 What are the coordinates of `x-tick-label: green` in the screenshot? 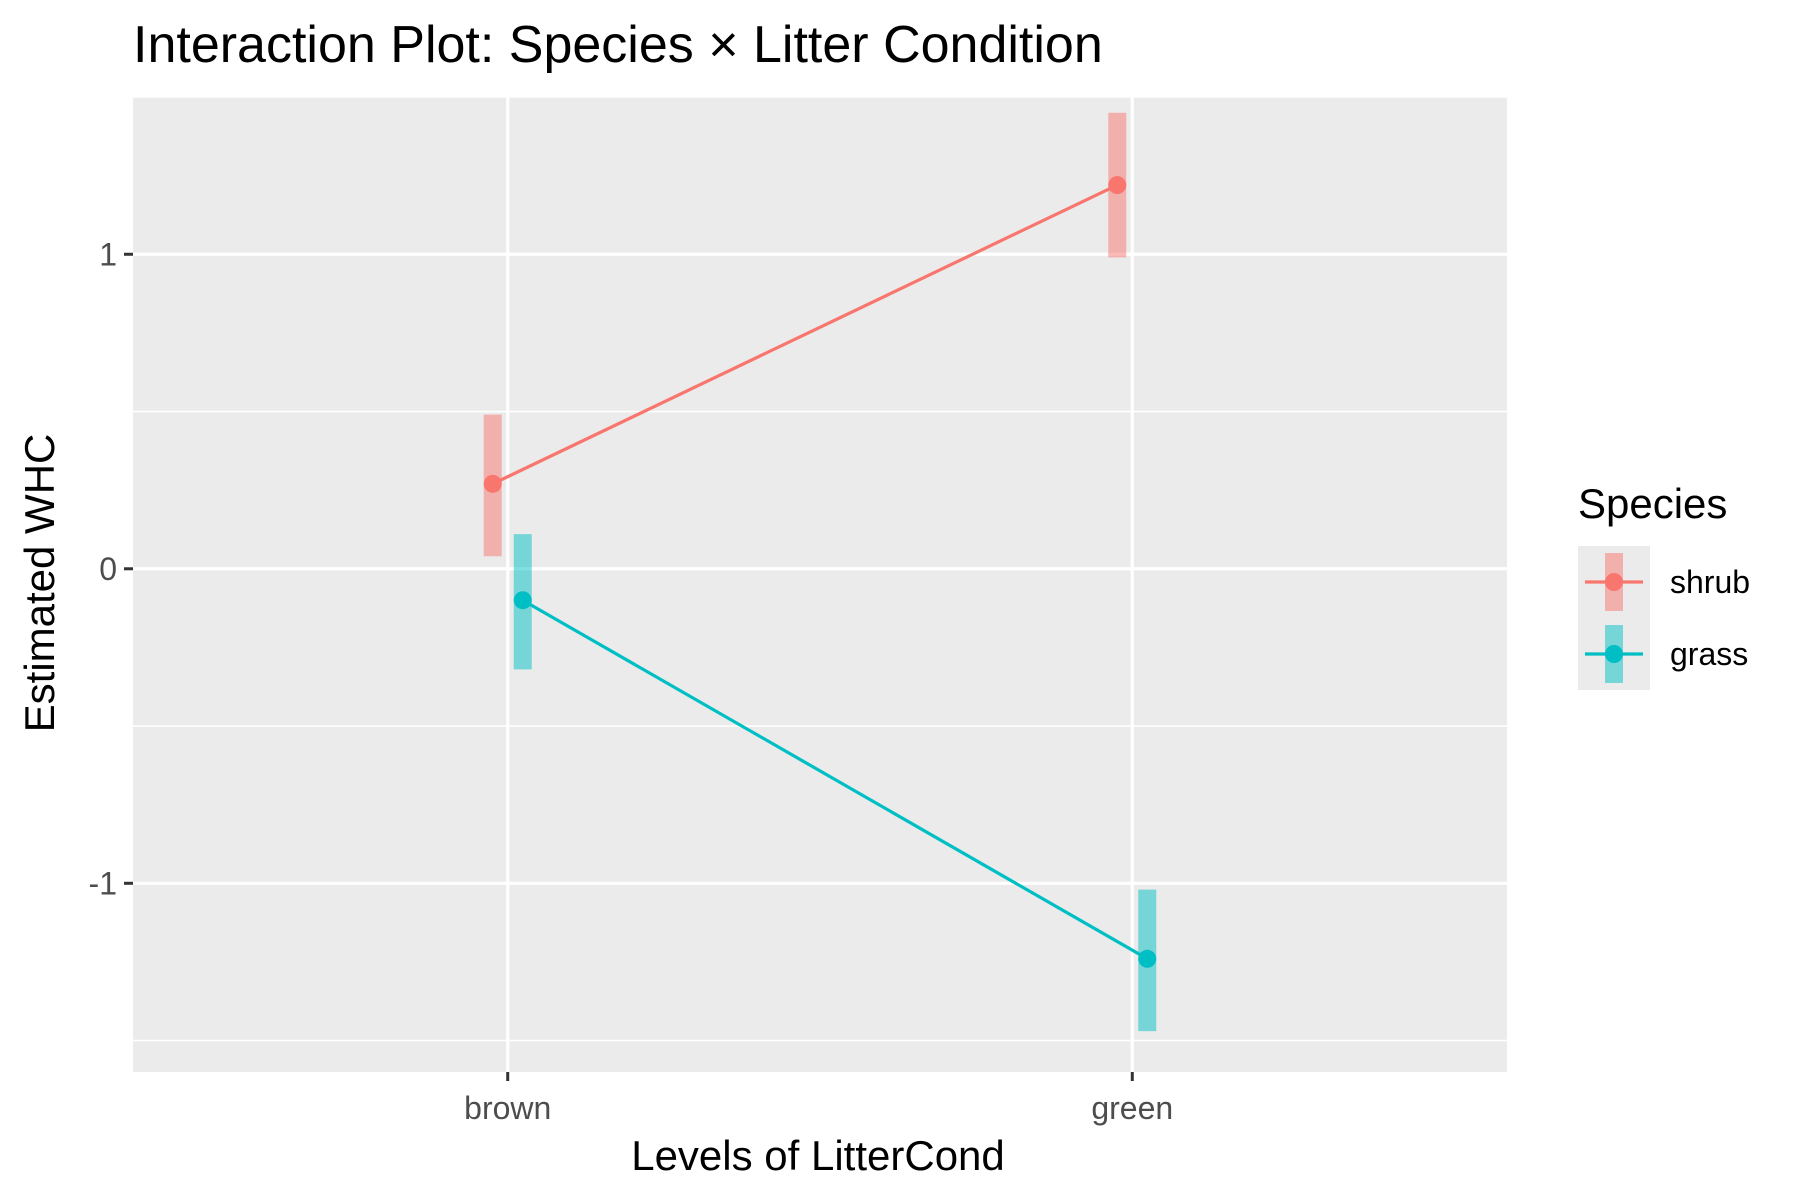 It's located at (1132, 1108).